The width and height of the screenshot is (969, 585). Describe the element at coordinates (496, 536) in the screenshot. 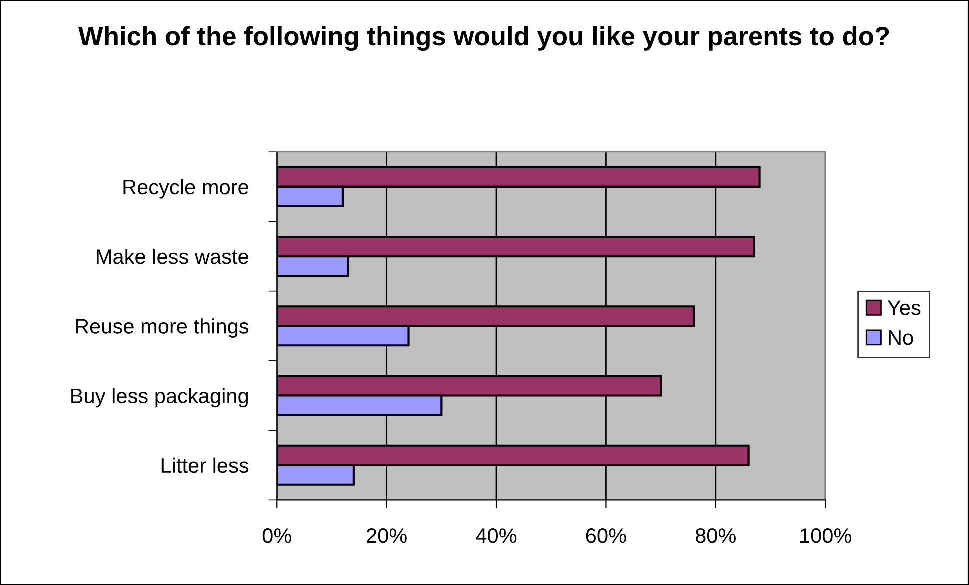

I see `x-tick-label: 40%` at that location.